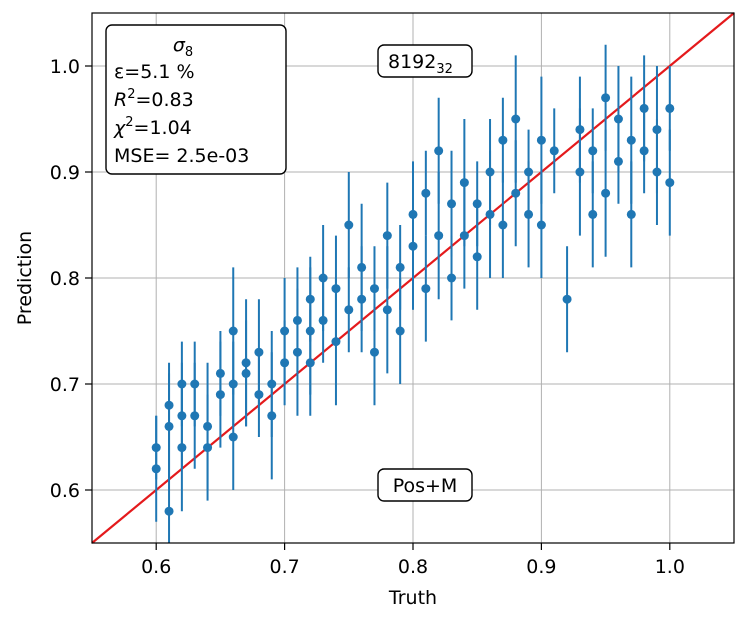 This screenshot has width=747, height=623. I want to click on method-label: Pos+M, so click(425, 486).